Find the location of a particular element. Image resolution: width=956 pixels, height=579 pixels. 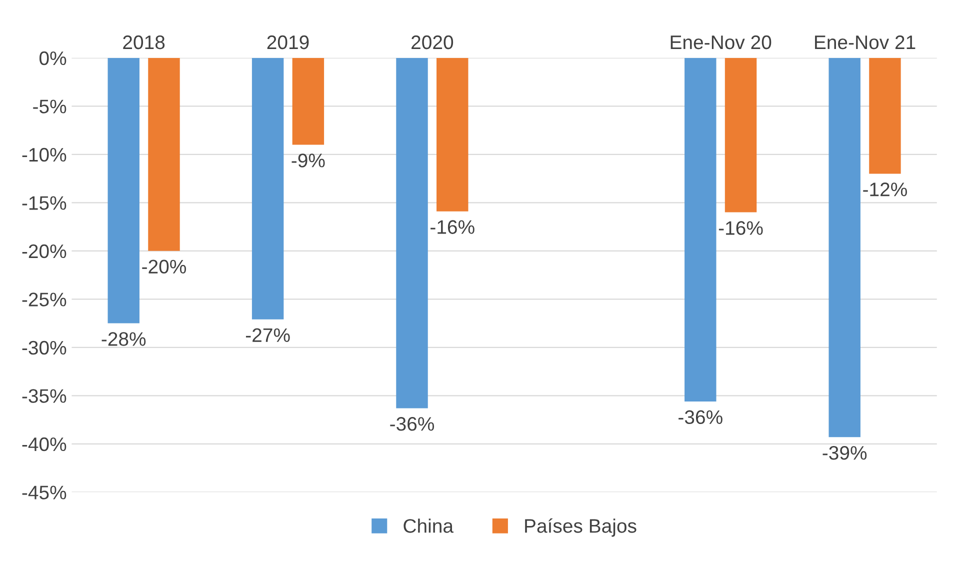

x-tick-label: Ene-Nov 20 is located at coordinates (721, 42).